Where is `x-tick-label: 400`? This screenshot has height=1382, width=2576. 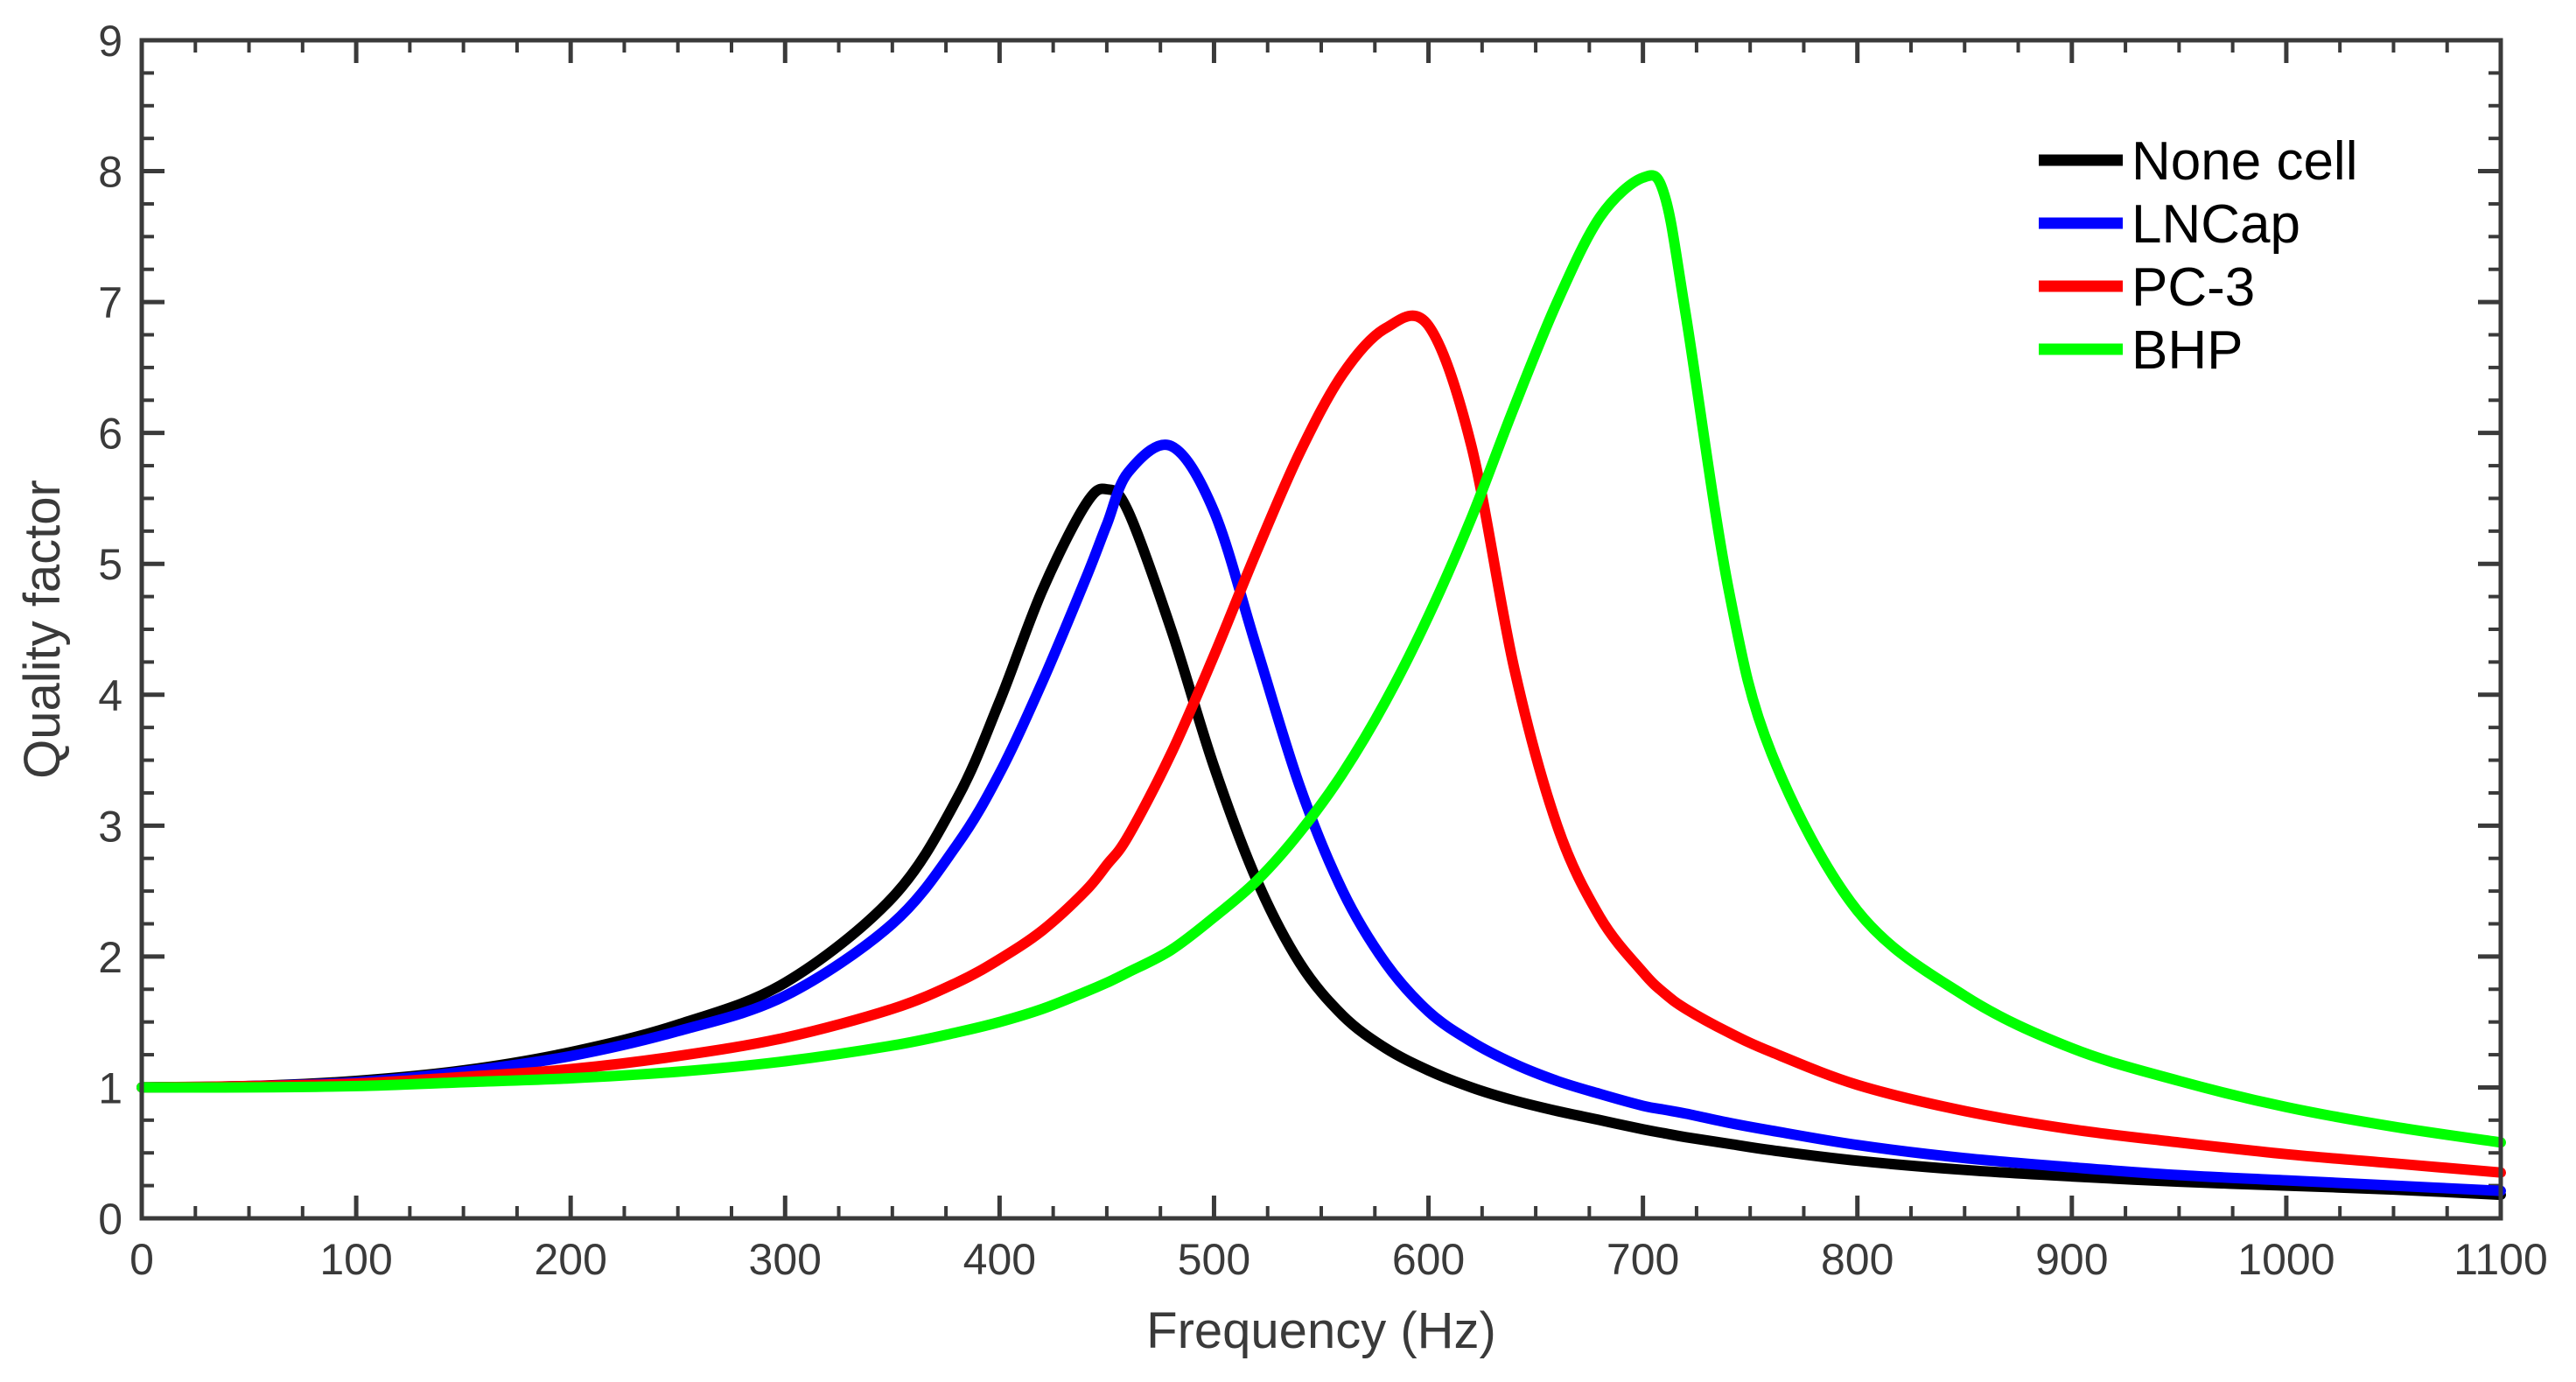 x-tick-label: 400 is located at coordinates (999, 1259).